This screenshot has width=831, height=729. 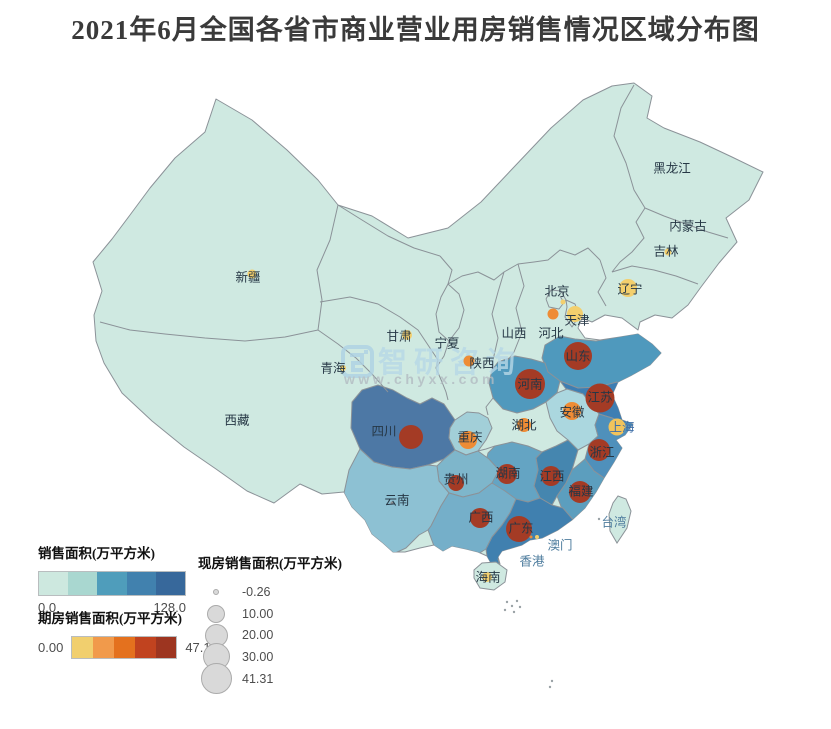 I want to click on label-guangxi: 广西, so click(x=480, y=518).